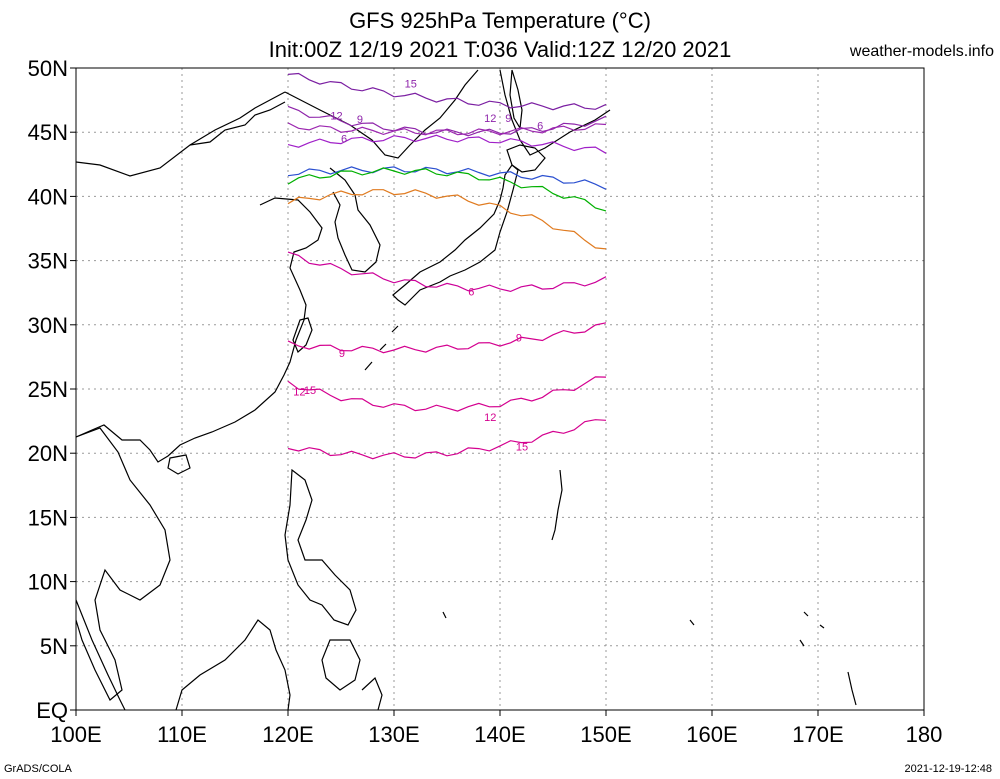  I want to click on coastline-malay, so click(100, 655).